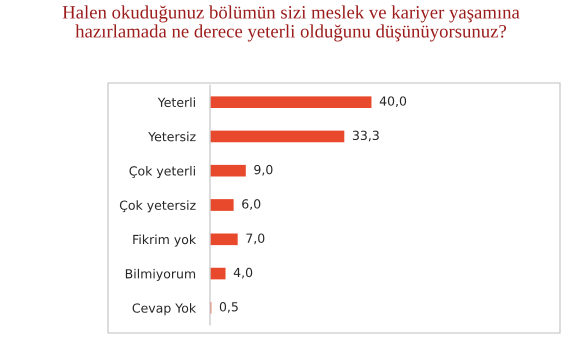 The image size is (582, 361). Describe the element at coordinates (161, 274) in the screenshot. I see `y-tick-label: Bilmiyorum` at that location.